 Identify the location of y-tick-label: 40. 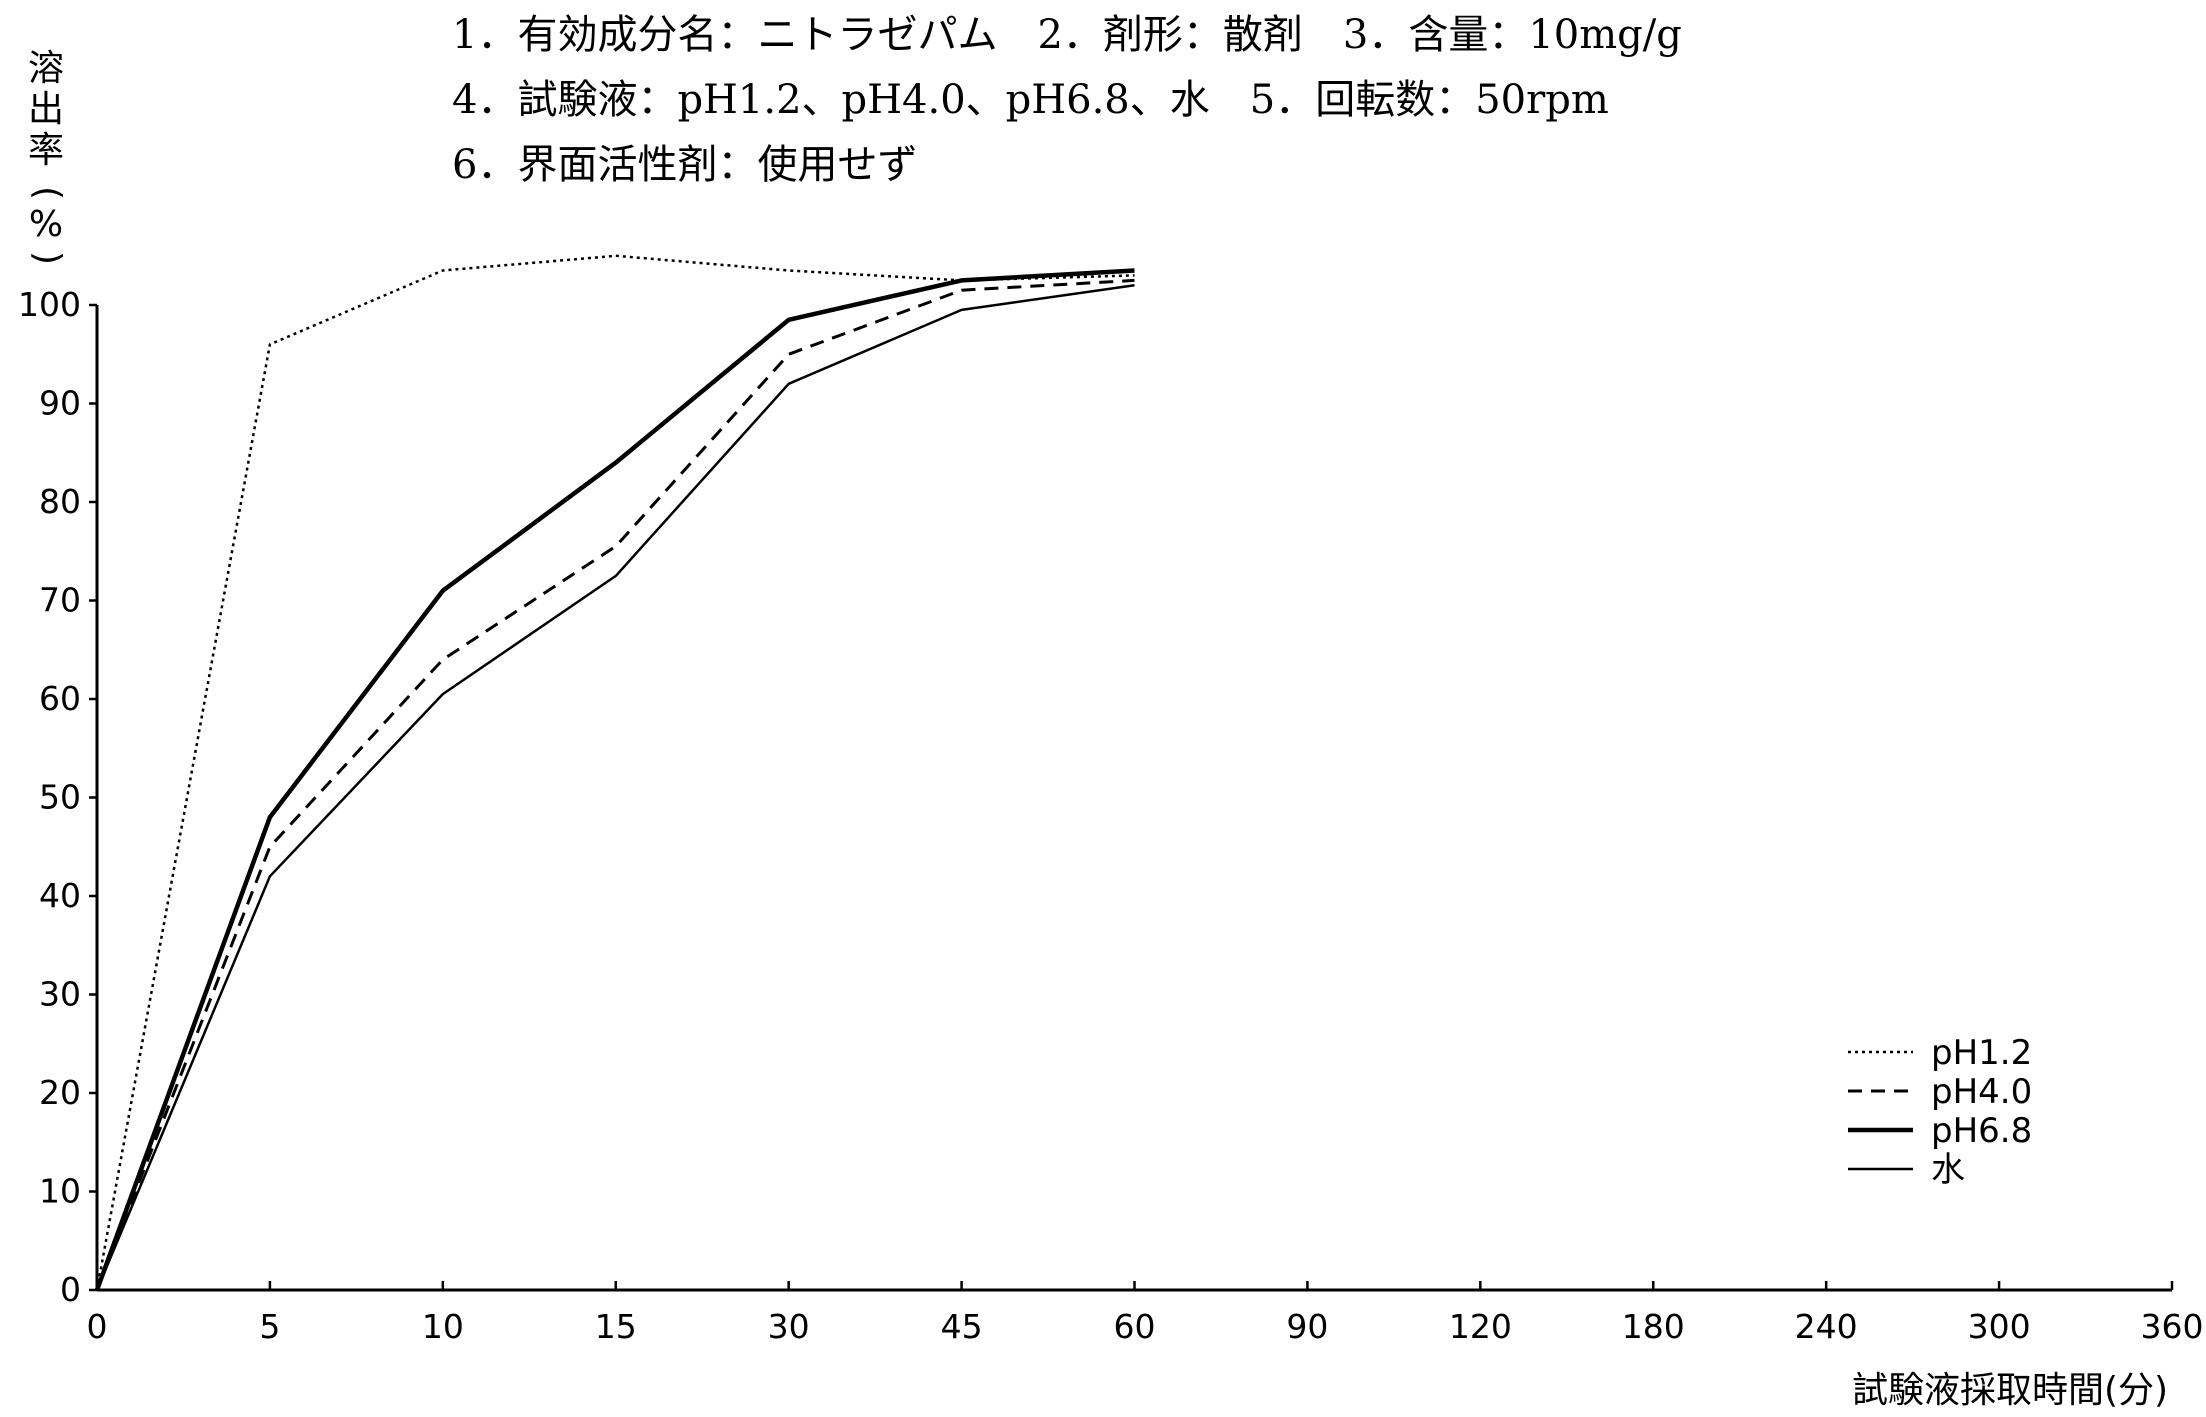
(60, 895).